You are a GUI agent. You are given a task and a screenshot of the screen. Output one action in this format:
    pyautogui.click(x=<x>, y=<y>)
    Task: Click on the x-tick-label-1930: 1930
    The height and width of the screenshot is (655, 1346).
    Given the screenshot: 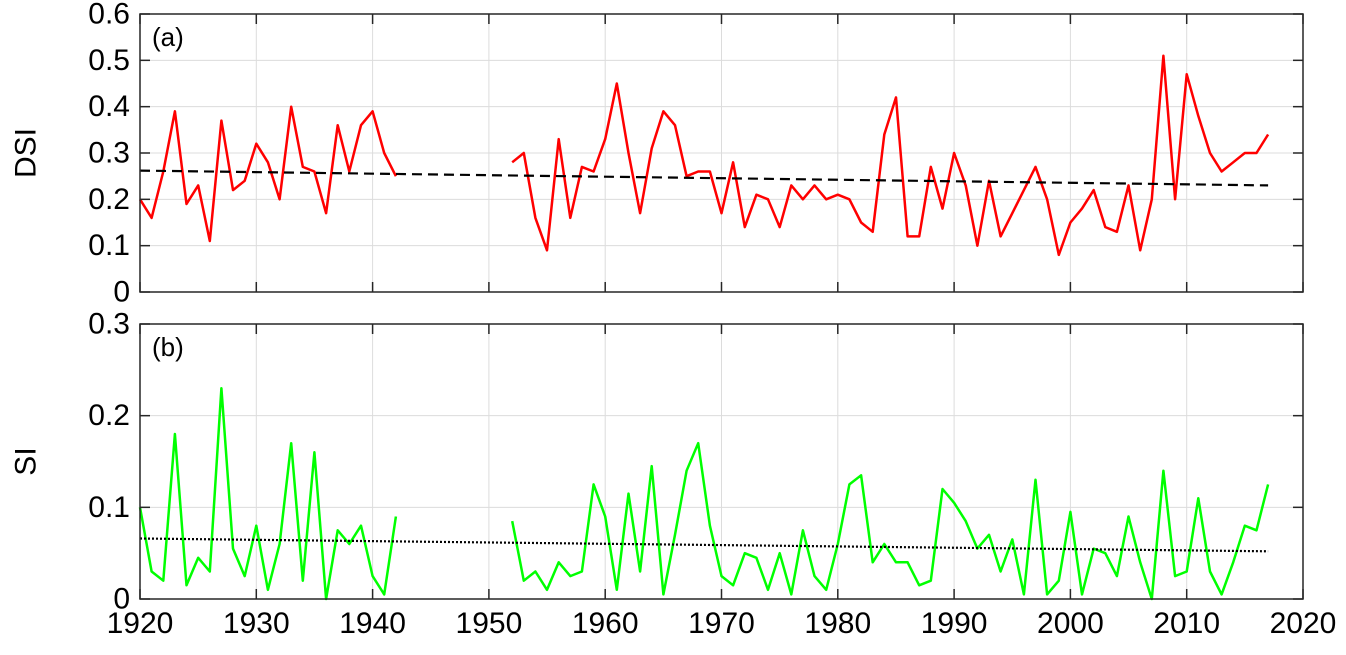 What is the action you would take?
    pyautogui.click(x=256, y=623)
    